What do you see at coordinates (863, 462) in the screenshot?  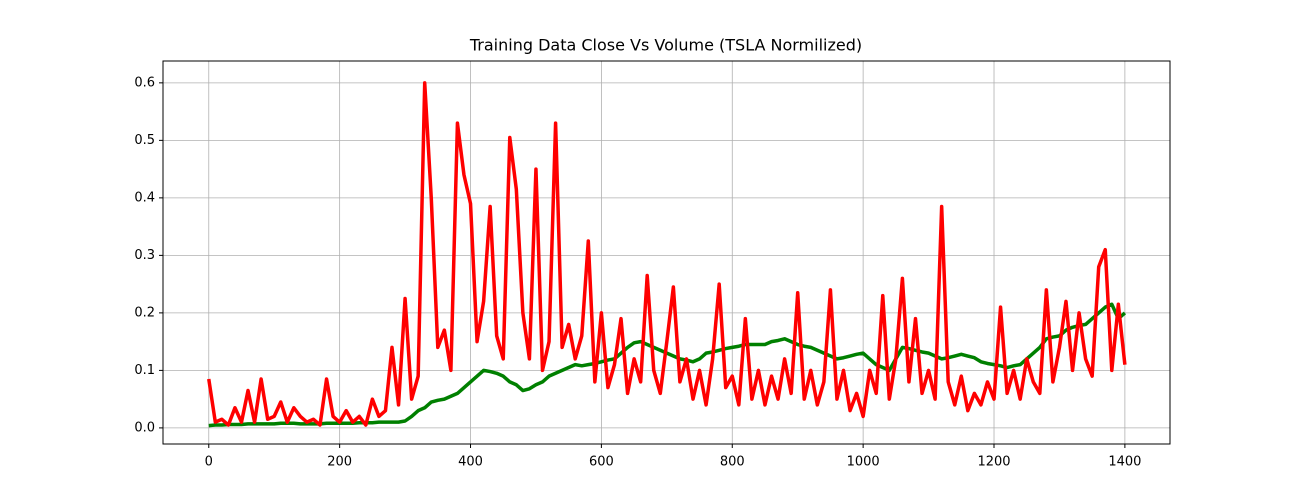 I see `x-tick-label: 1000` at bounding box center [863, 462].